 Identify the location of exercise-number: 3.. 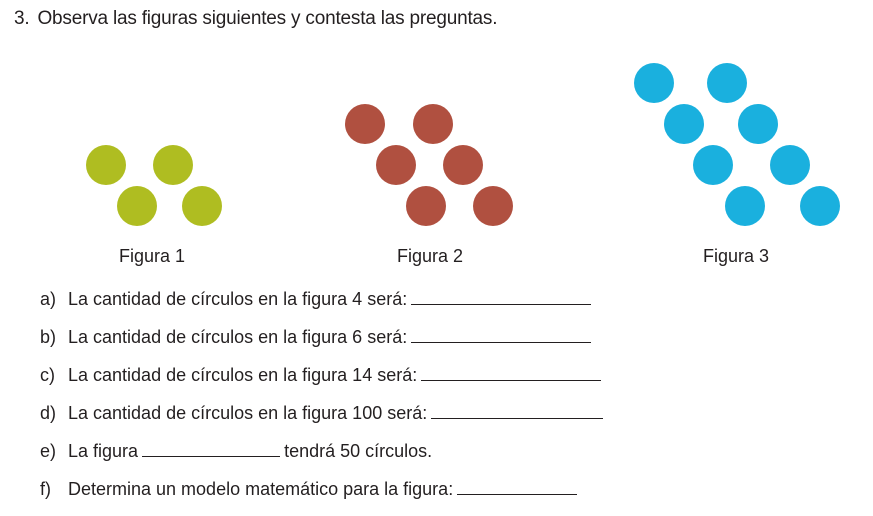
(22, 18).